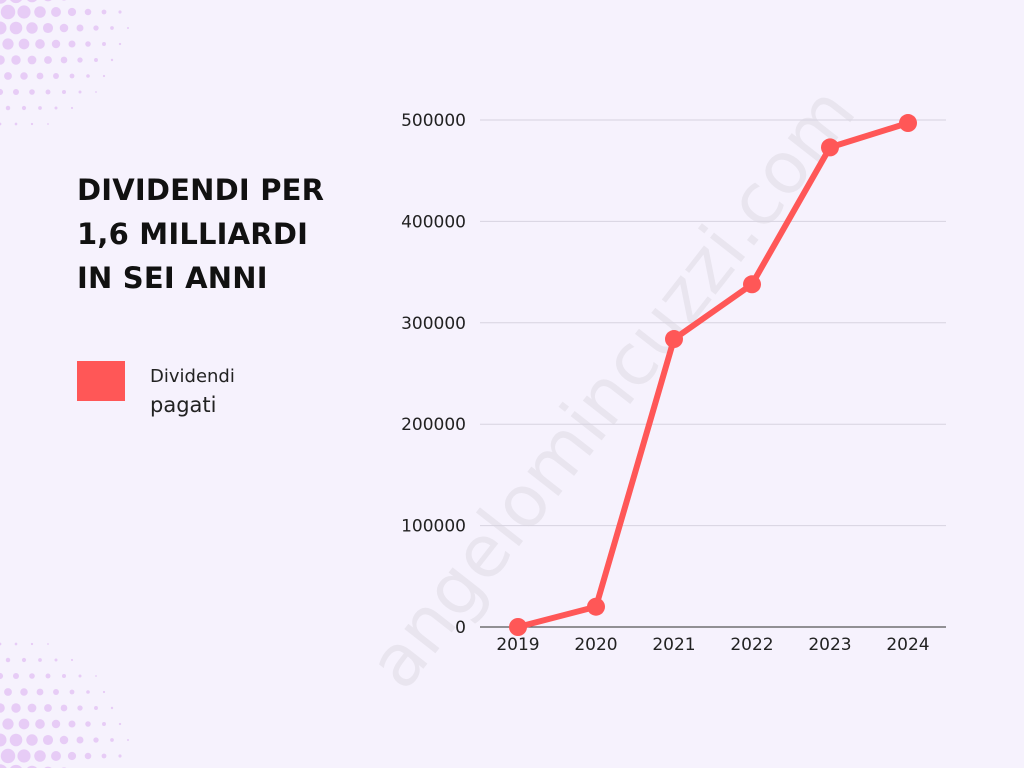 The height and width of the screenshot is (768, 1024). Describe the element at coordinates (433, 425) in the screenshot. I see `y-tick-label: 200000` at that location.